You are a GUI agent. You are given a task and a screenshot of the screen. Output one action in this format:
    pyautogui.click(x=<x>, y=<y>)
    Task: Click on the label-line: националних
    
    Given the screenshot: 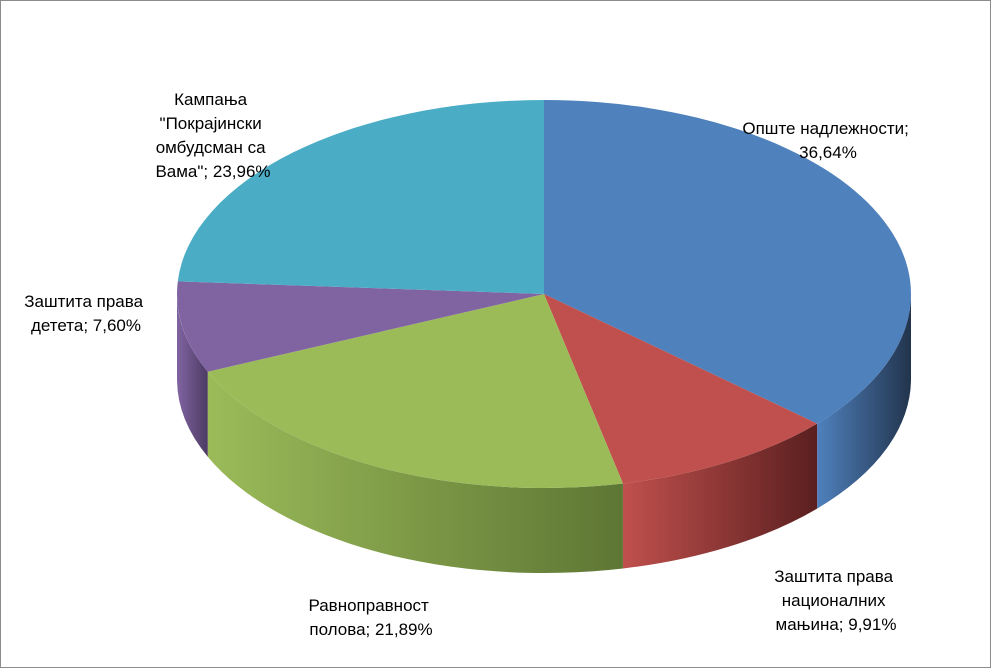 What is the action you would take?
    pyautogui.click(x=834, y=600)
    